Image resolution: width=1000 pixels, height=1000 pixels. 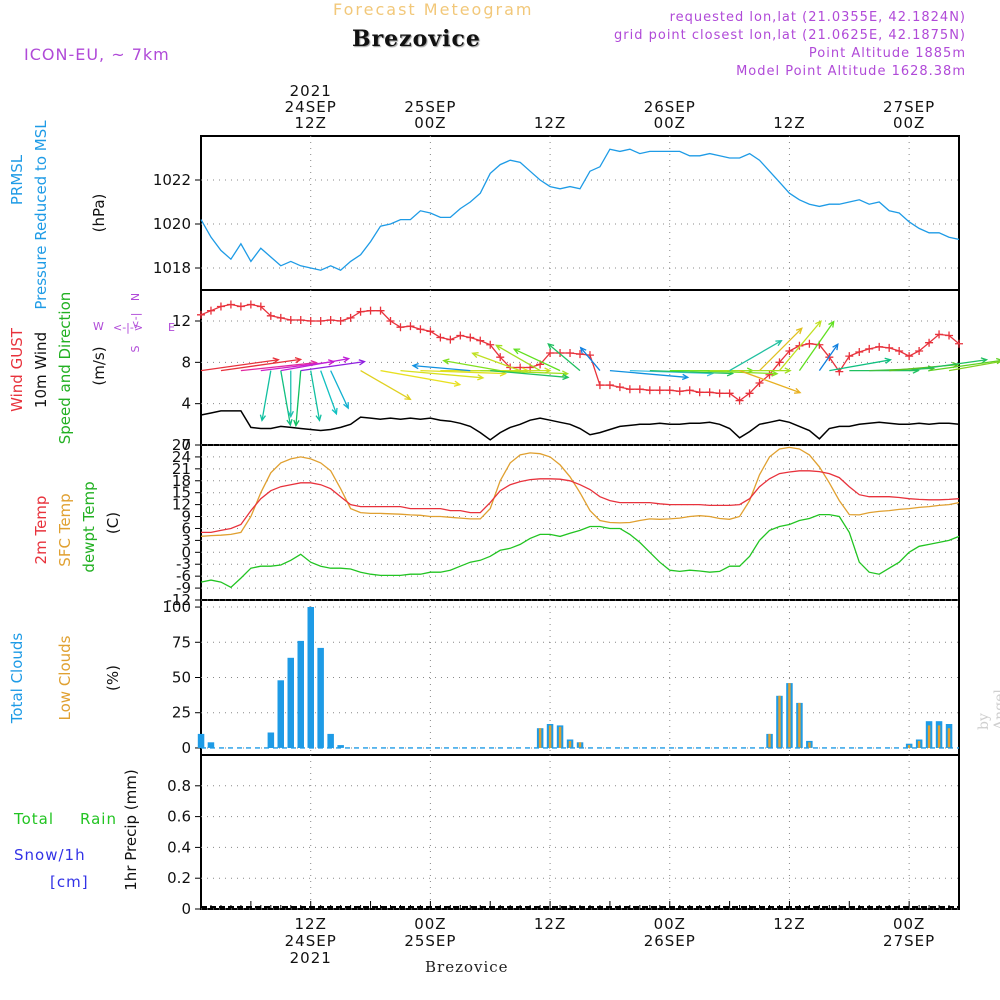 What do you see at coordinates (311, 107) in the screenshot?
I see `top-time-label: 24SEP` at bounding box center [311, 107].